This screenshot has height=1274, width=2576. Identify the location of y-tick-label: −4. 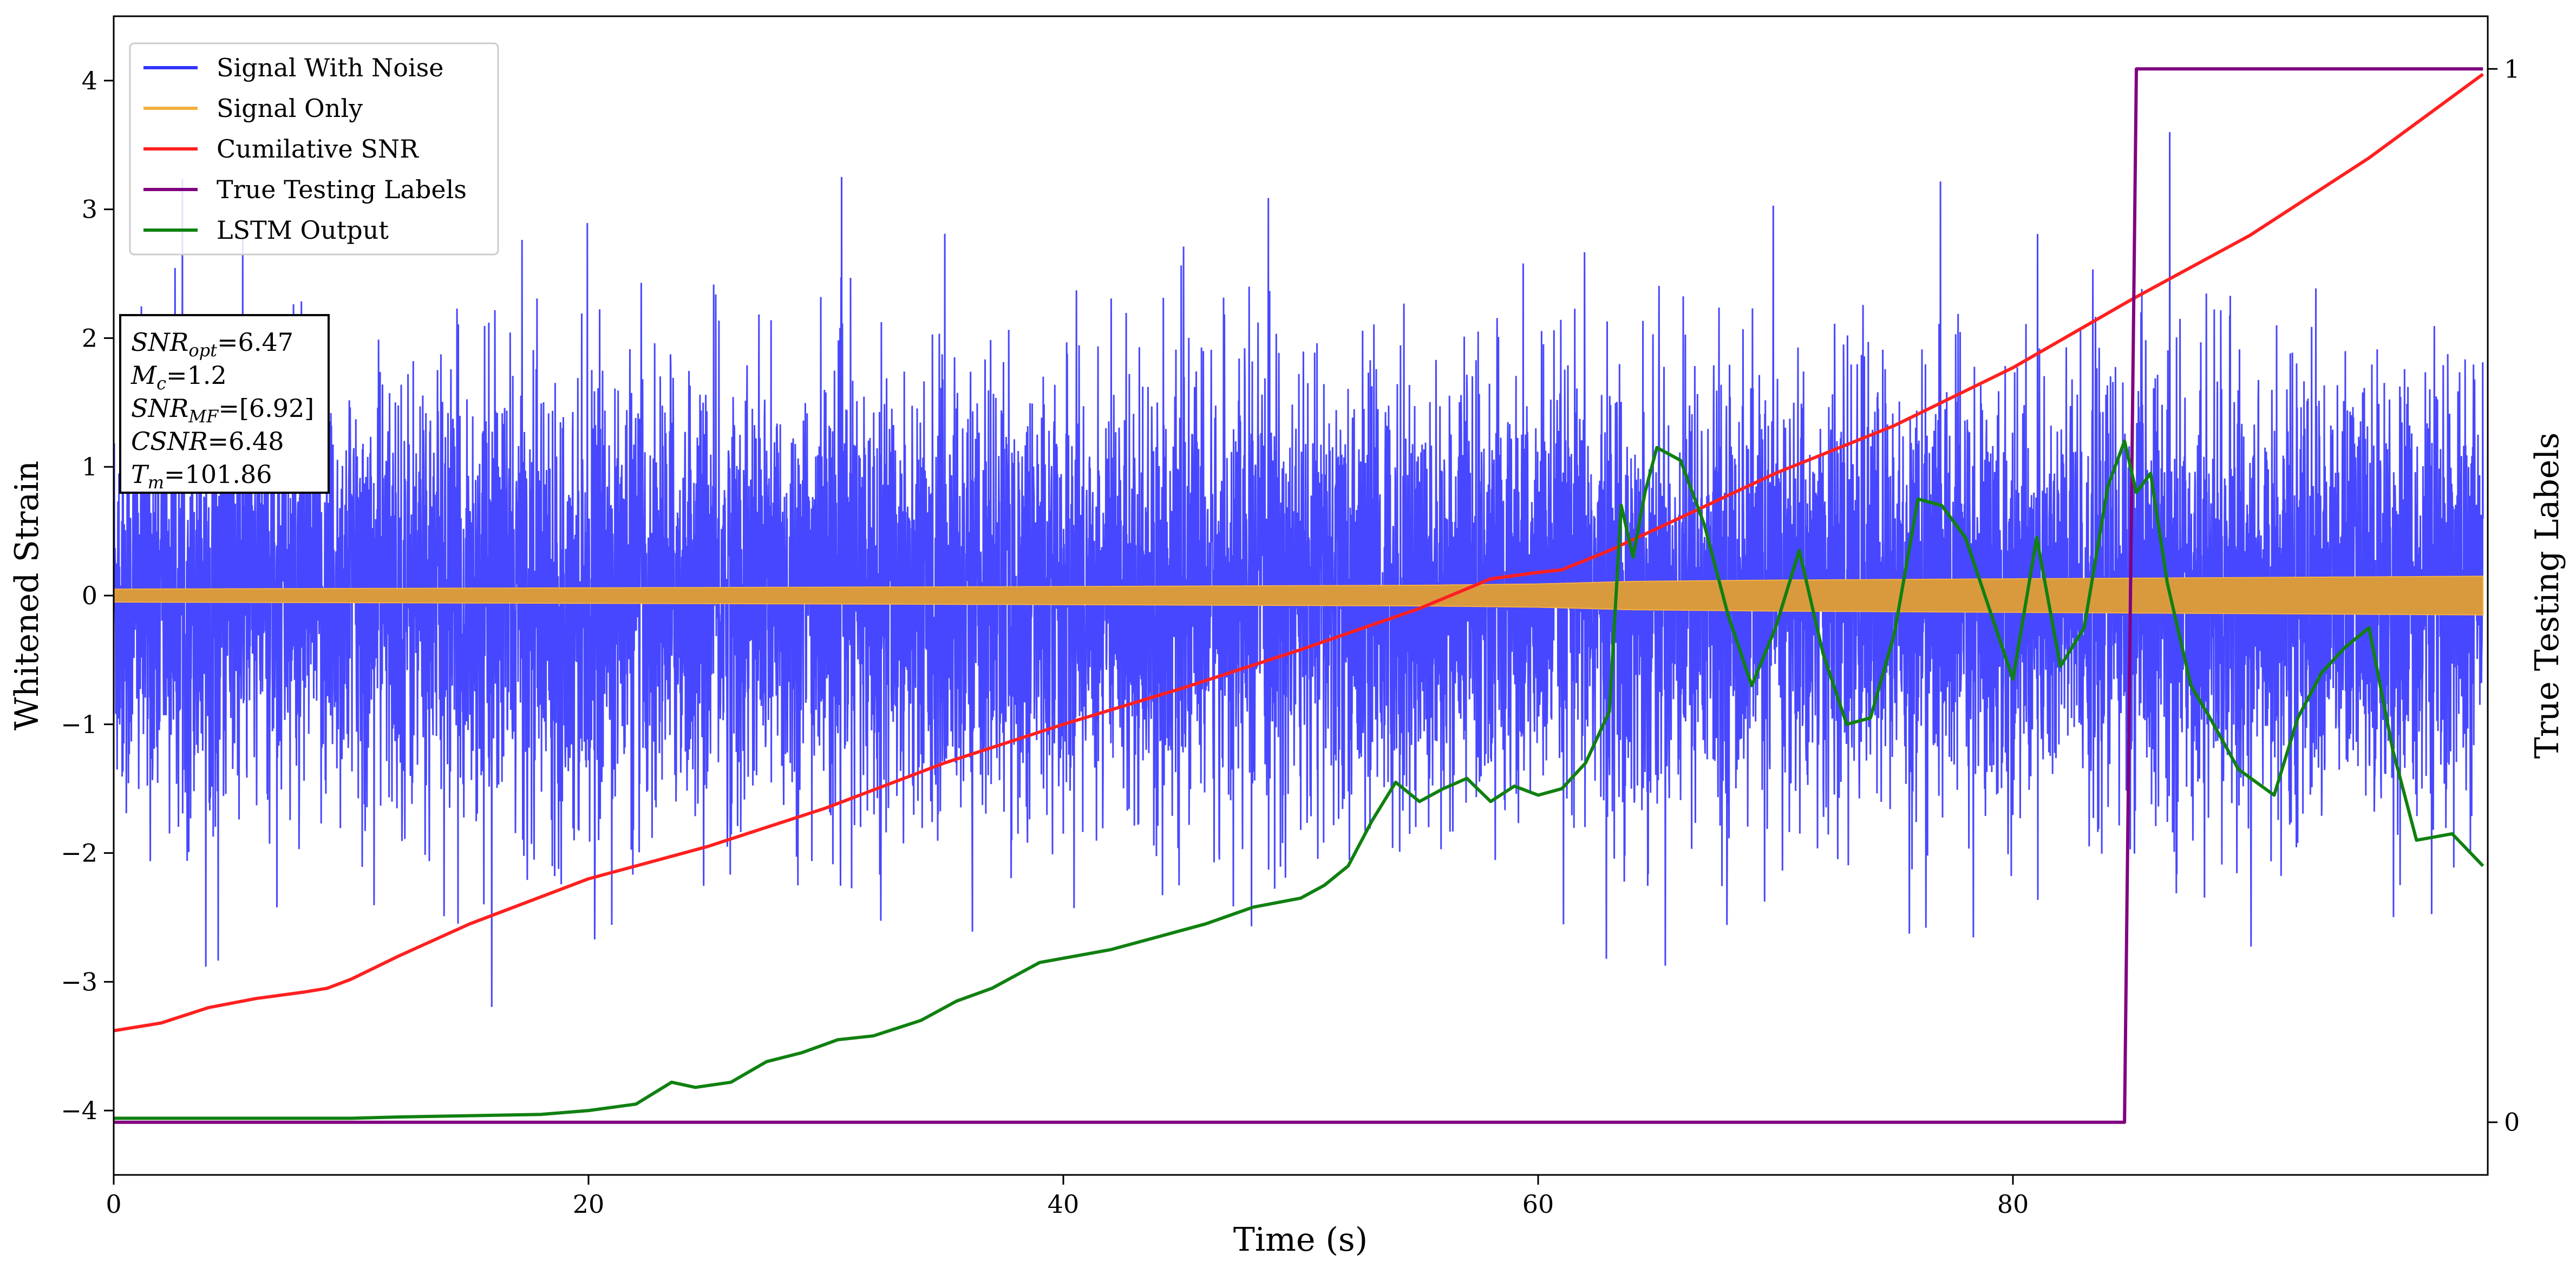
(79, 1110).